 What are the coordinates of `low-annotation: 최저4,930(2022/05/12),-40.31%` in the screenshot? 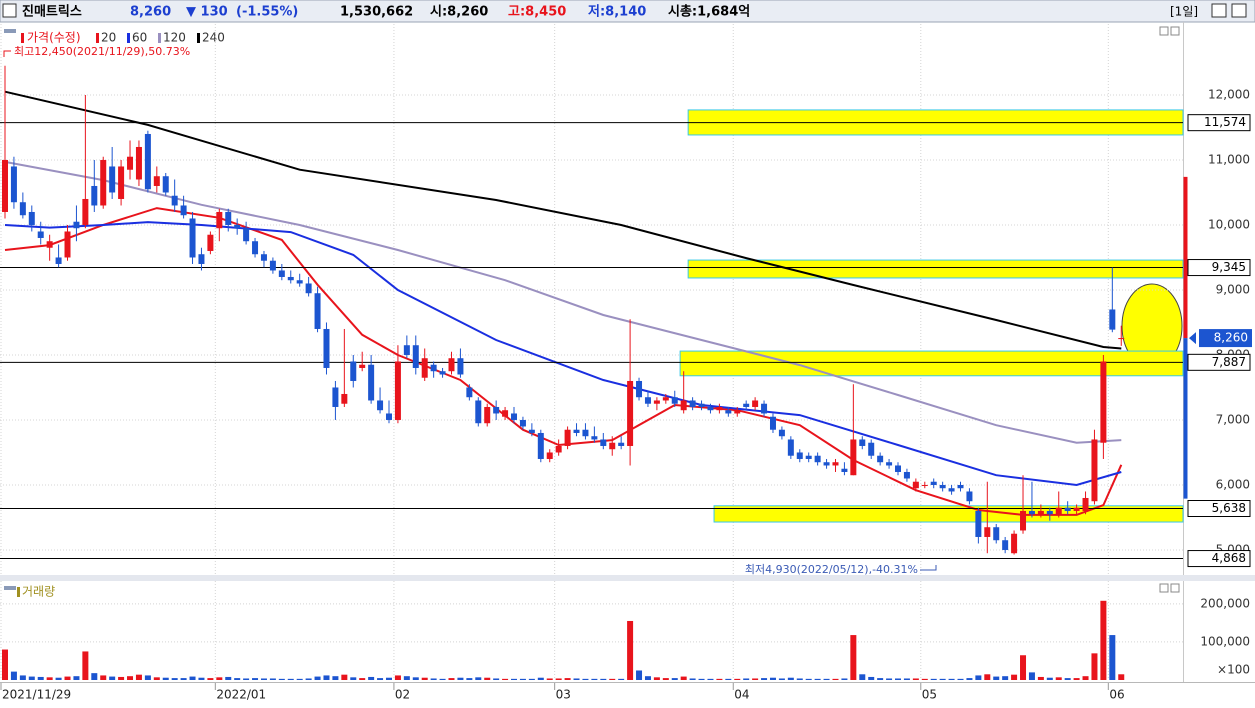 It's located at (831, 569).